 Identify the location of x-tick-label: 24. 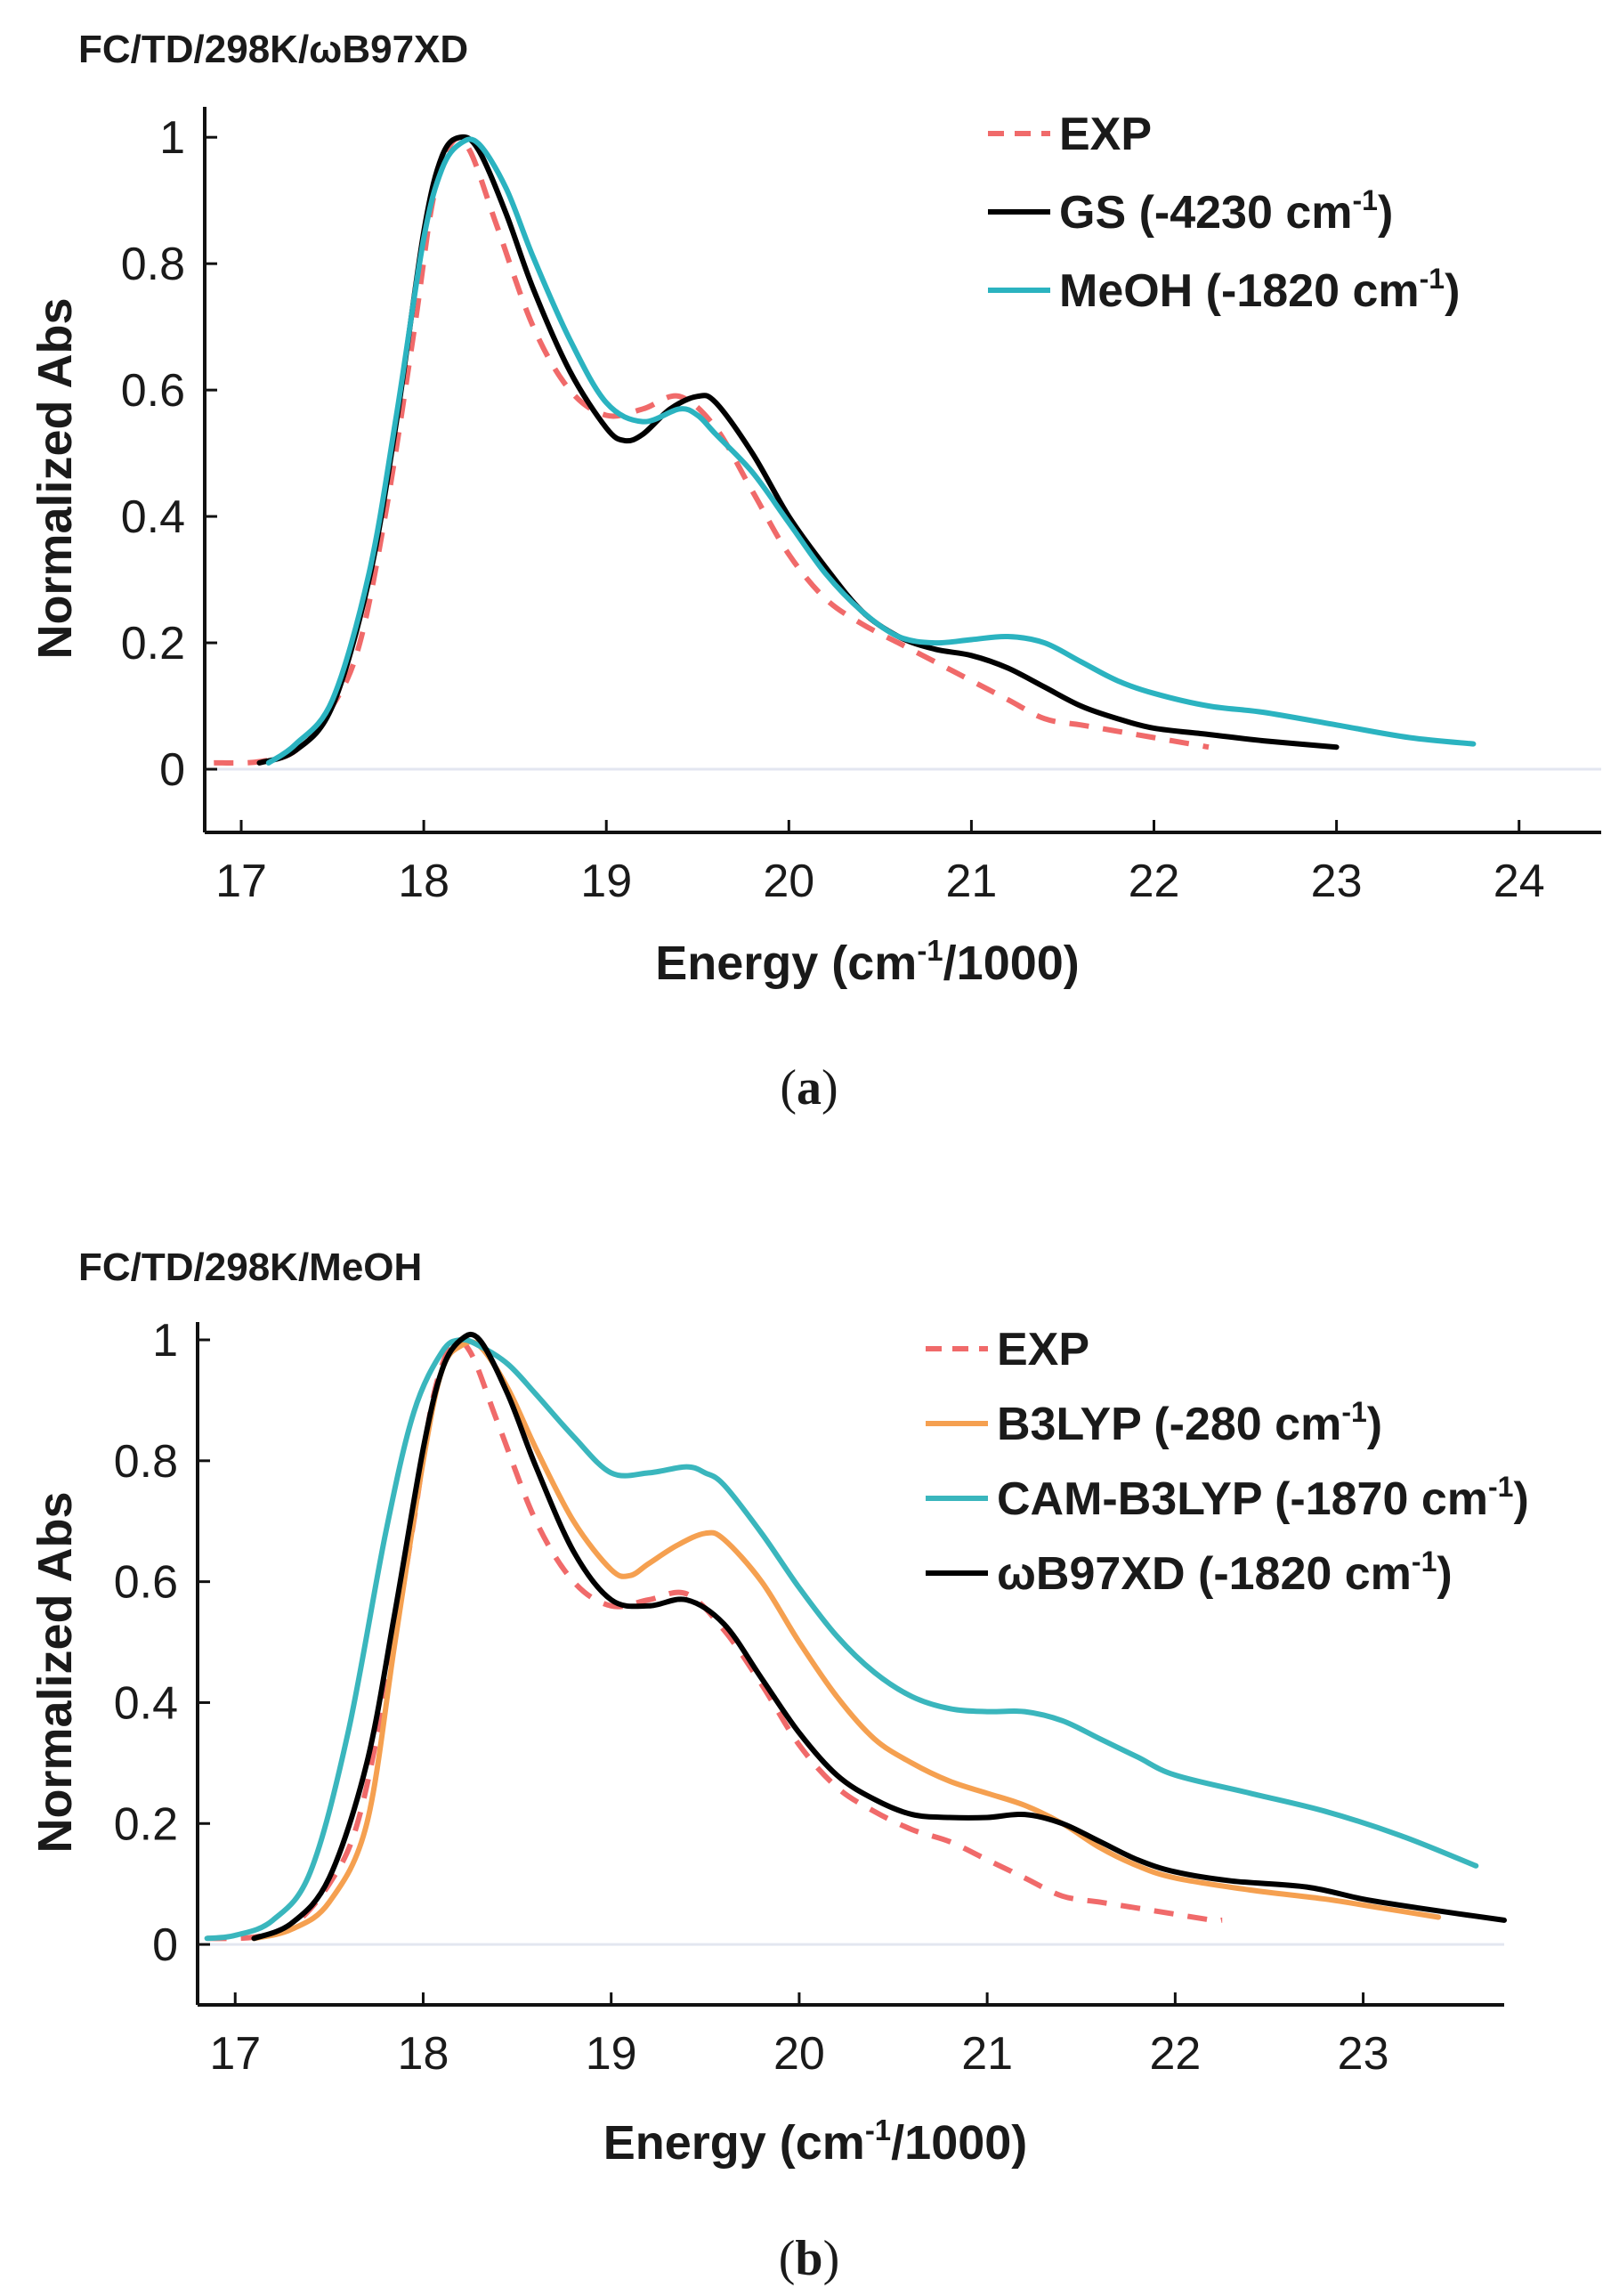
(1519, 881).